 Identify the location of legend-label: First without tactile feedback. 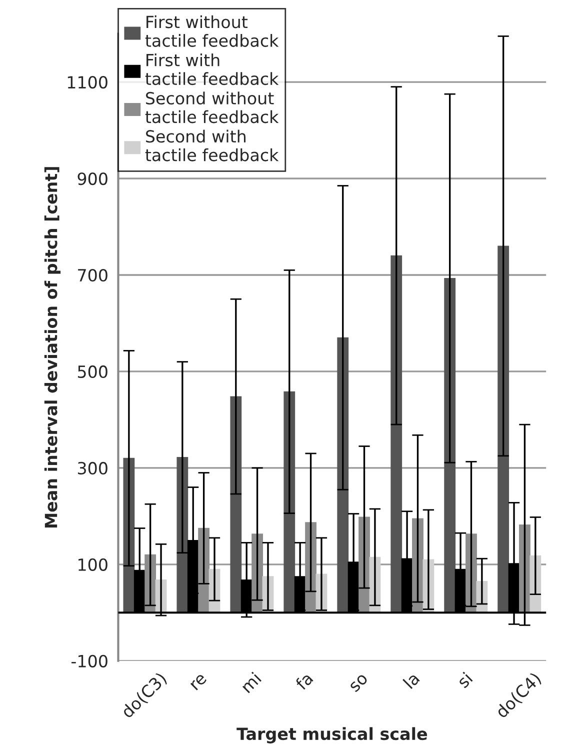
(212, 31).